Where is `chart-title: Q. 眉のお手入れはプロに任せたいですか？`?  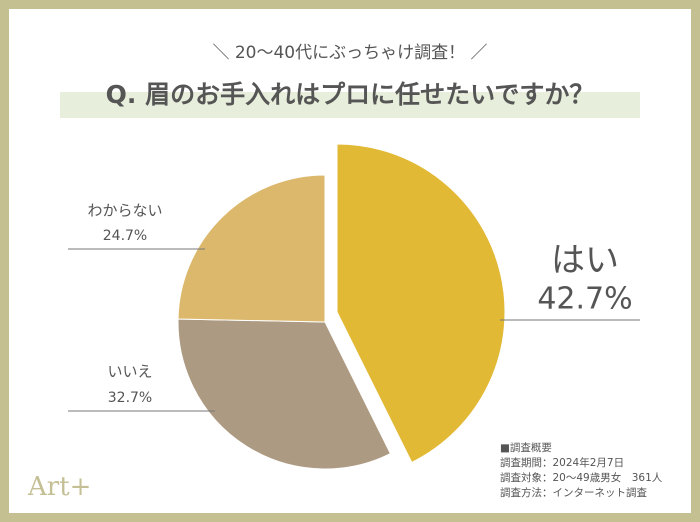 chart-title: Q. 眉のお手入れはプロに任せたいですか？ is located at coordinates (350, 94).